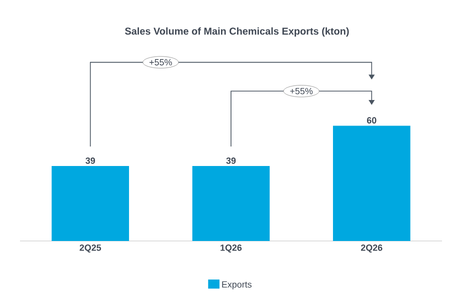 The height and width of the screenshot is (293, 467). Describe the element at coordinates (237, 32) in the screenshot. I see `chart-title: Sales Volume of Main Chemicals Exports (kton)` at that location.